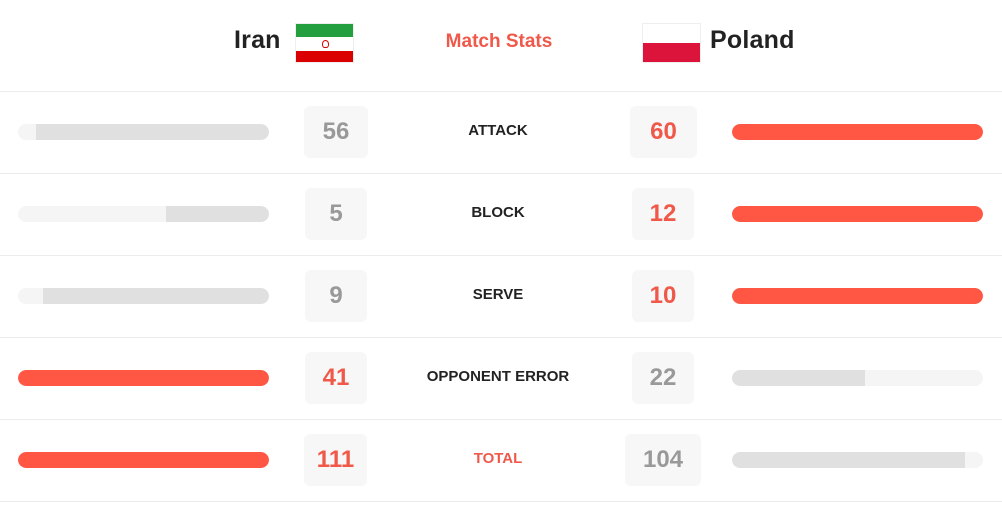  I want to click on stat-label: BLOCK, so click(498, 212).